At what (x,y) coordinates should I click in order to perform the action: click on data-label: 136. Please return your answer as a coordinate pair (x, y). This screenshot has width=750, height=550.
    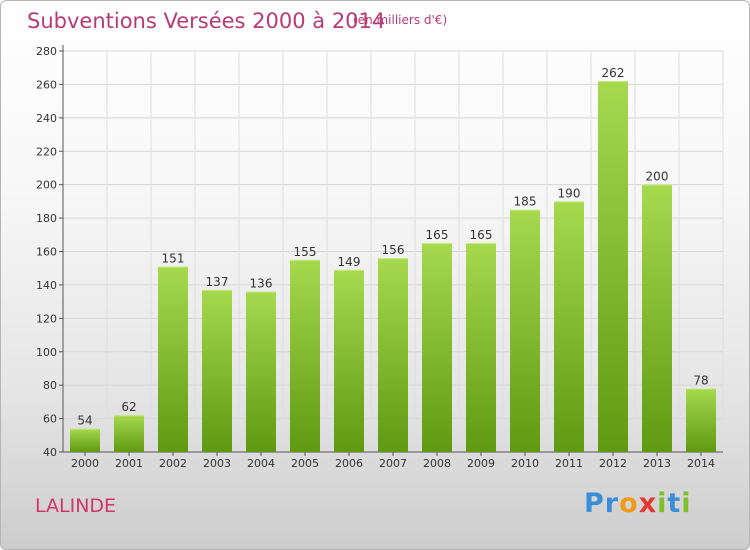
    Looking at the image, I should click on (261, 284).